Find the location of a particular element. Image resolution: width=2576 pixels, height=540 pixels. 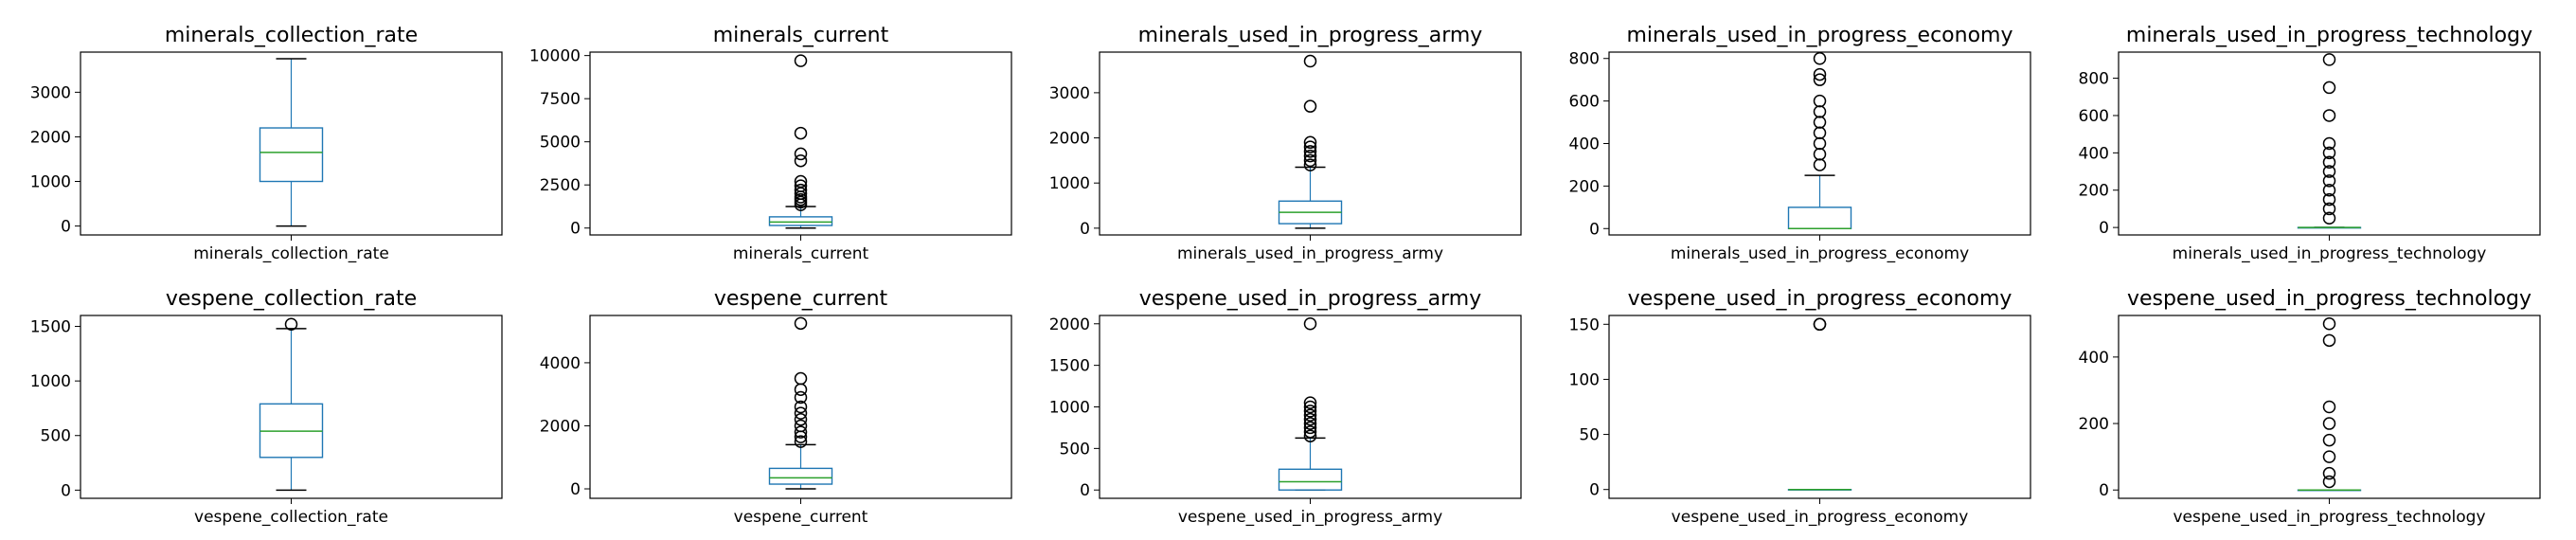

subplot-title: vespene_used_in_progress_technology is located at coordinates (2329, 299).